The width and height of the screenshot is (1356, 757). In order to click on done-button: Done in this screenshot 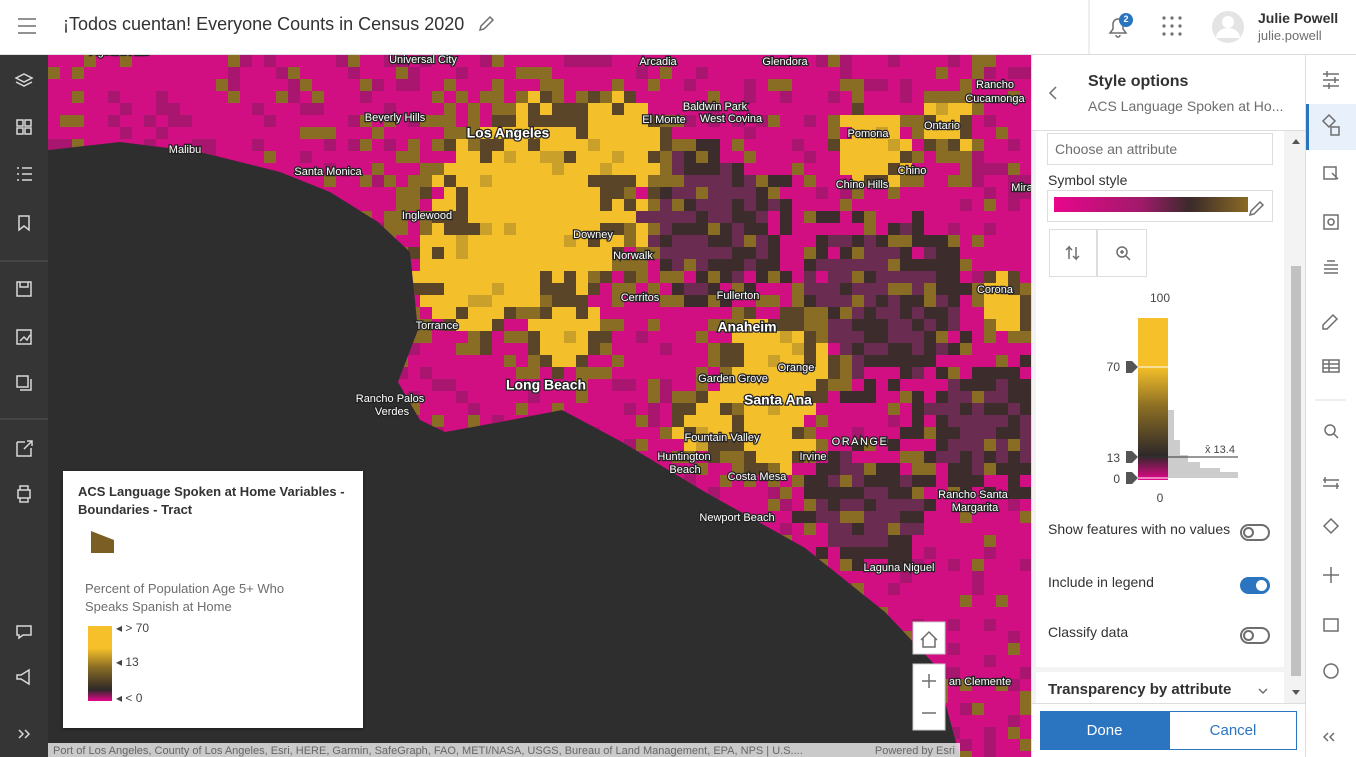, I will do `click(1104, 730)`.